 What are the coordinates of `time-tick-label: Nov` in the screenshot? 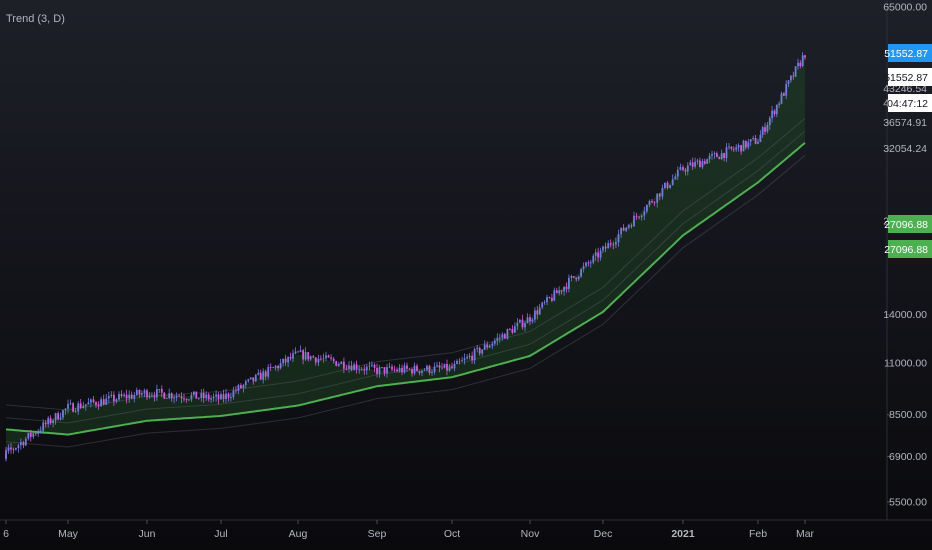 It's located at (530, 534).